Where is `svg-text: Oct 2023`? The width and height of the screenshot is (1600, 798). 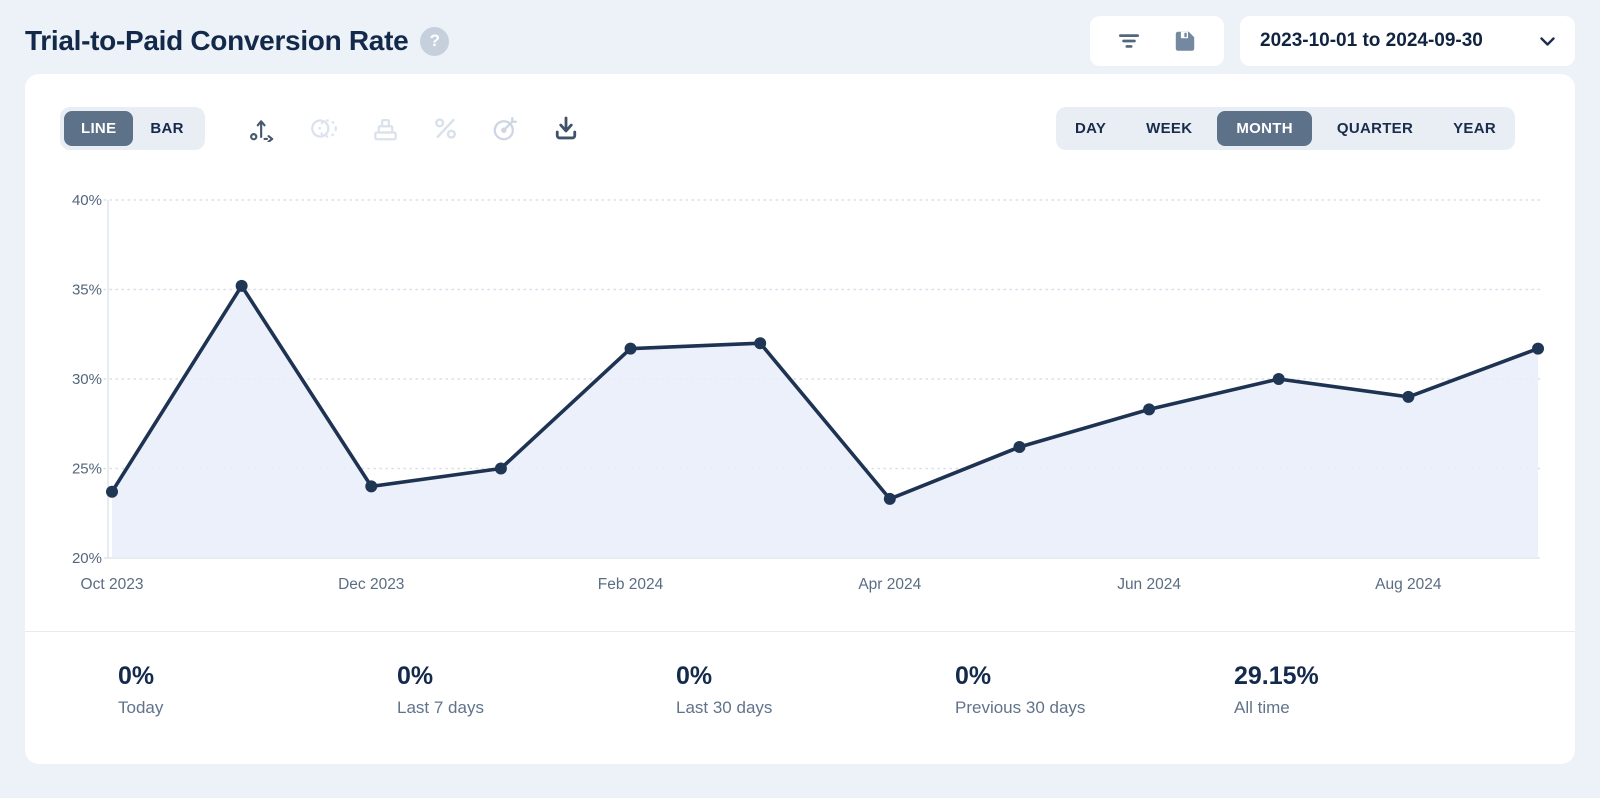 svg-text: Oct 2023 is located at coordinates (112, 584).